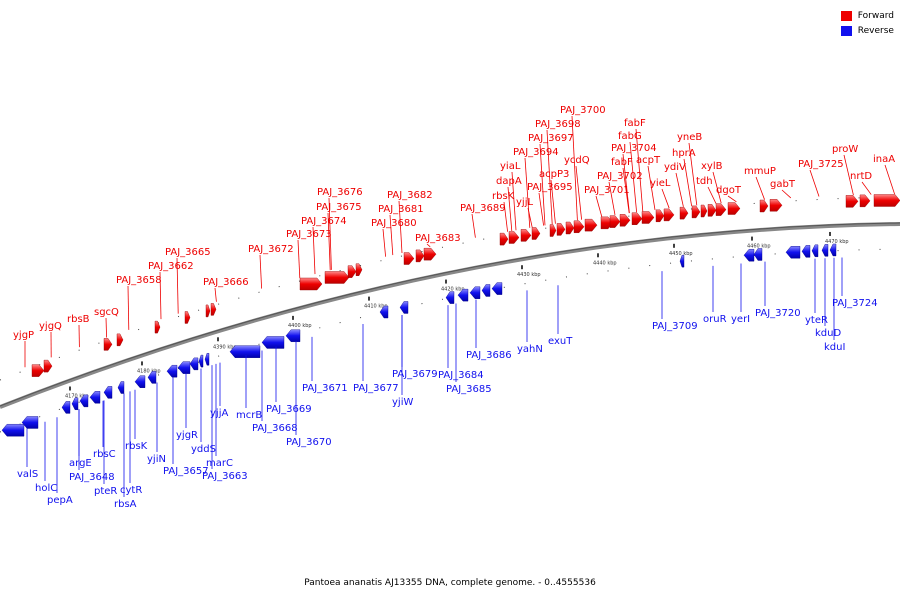 The height and width of the screenshot is (600, 900). I want to click on reverse-gene-label-orur: oruR, so click(715, 319).